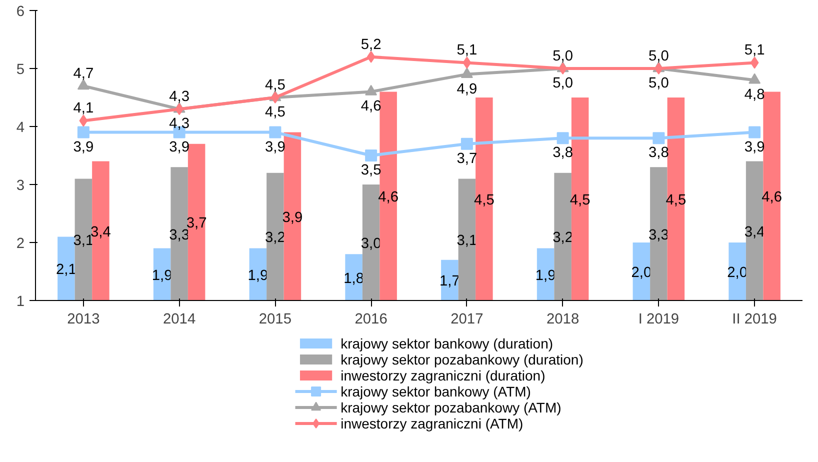 This screenshot has width=818, height=462. Describe the element at coordinates (467, 320) in the screenshot. I see `x-tick-label: 2017` at that location.